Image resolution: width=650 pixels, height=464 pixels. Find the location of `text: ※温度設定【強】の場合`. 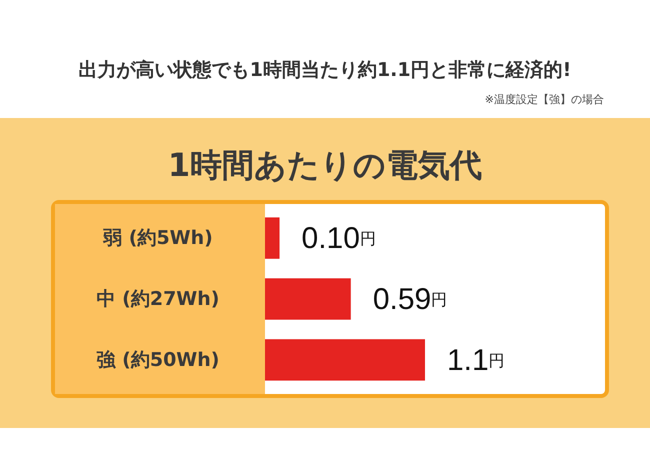

text: ※温度設定【強】の場合 is located at coordinates (544, 99).